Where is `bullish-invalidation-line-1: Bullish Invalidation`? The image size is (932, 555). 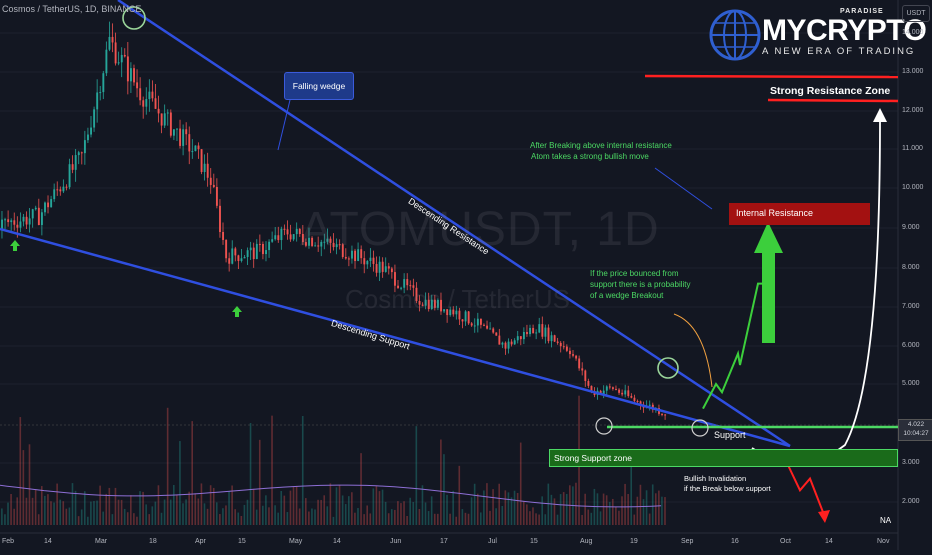 bullish-invalidation-line-1: Bullish Invalidation is located at coordinates (715, 478).